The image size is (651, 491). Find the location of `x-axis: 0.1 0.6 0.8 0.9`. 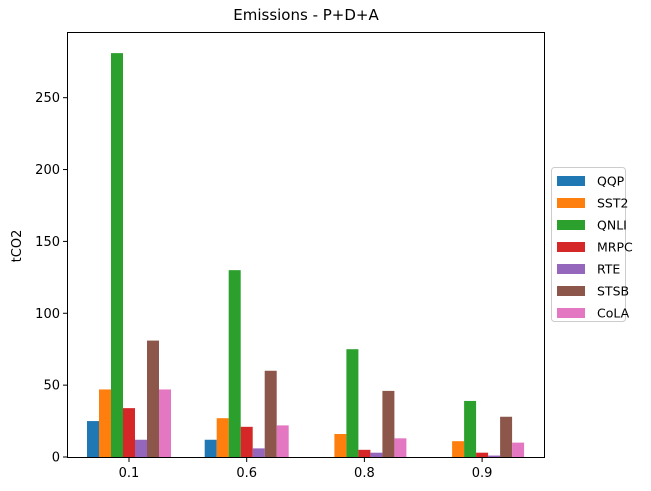

x-axis: 0.1 0.6 0.8 0.9 is located at coordinates (306, 469).